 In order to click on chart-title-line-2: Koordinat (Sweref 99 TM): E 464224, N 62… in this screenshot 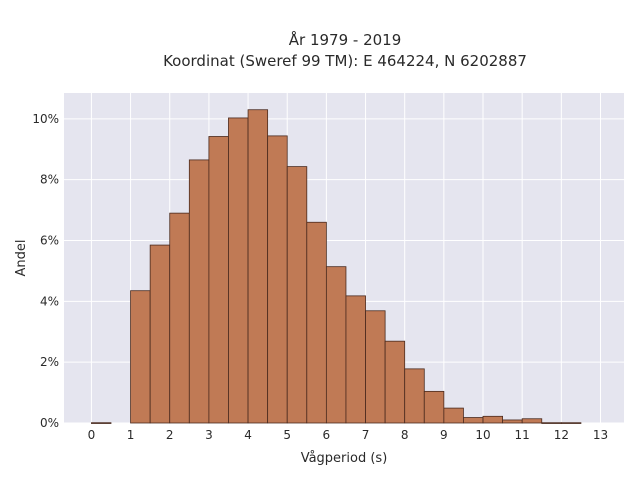, I will do `click(345, 61)`.